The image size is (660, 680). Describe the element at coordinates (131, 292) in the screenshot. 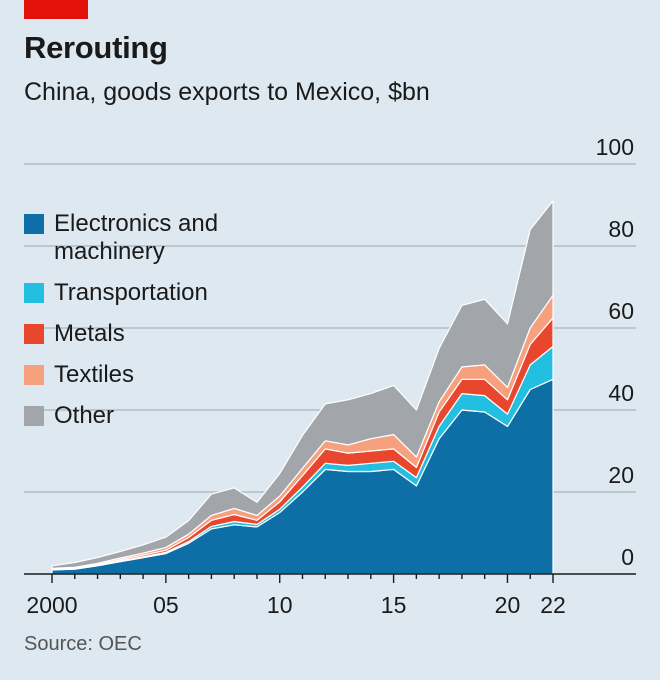

I see `legend-label-transportation: Transportation` at that location.